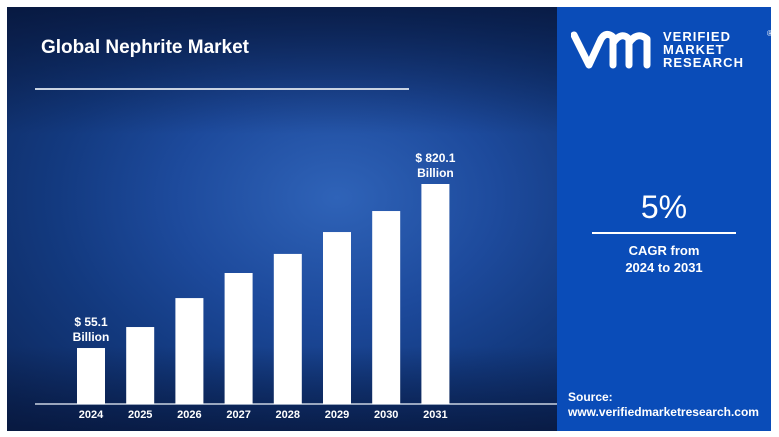 This screenshot has height=437, width=779. What do you see at coordinates (189, 415) in the screenshot?
I see `x-tick-label: 2026` at bounding box center [189, 415].